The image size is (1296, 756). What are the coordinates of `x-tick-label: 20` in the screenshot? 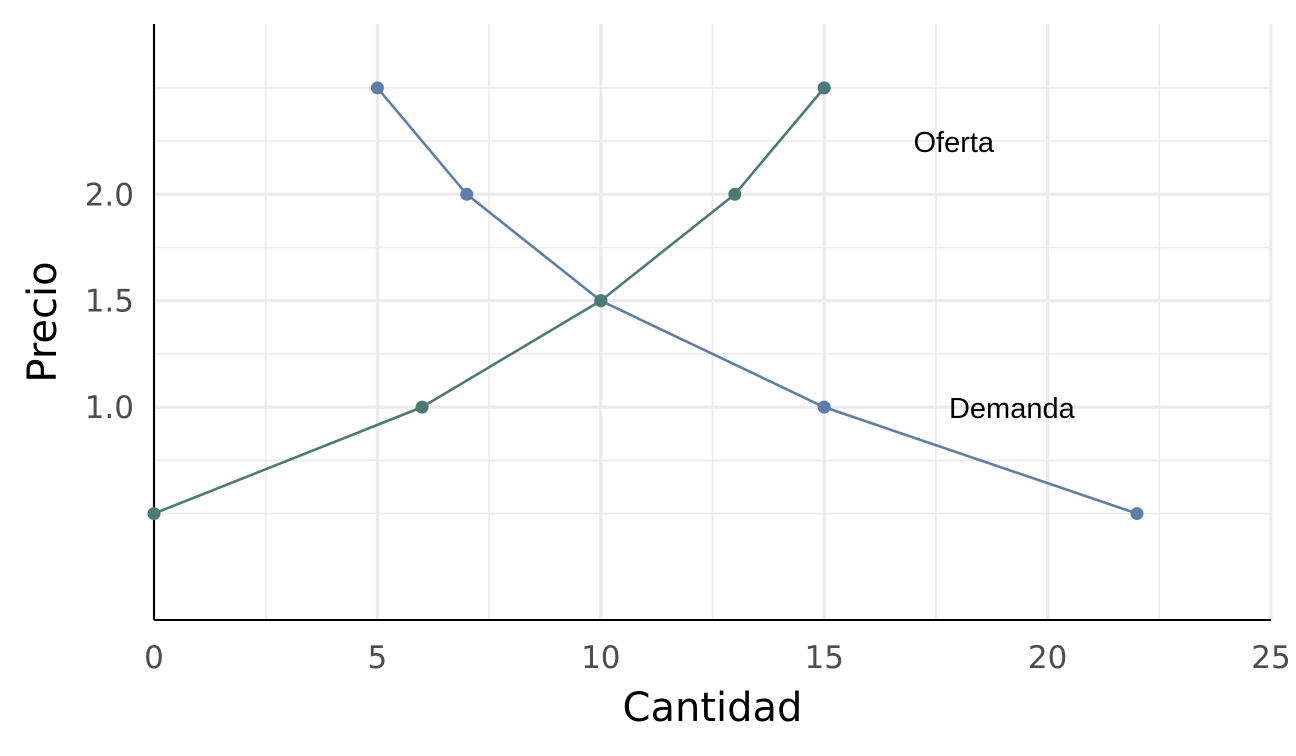 It's located at (1047, 658).